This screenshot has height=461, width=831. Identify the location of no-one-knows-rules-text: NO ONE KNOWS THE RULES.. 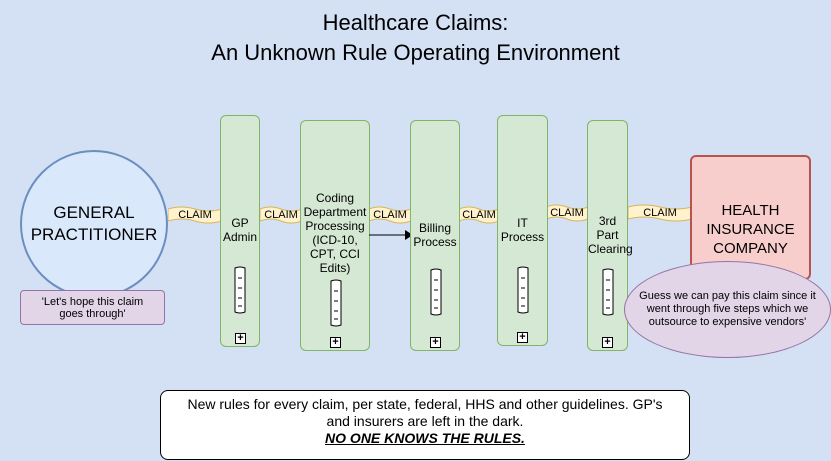
(425, 438).